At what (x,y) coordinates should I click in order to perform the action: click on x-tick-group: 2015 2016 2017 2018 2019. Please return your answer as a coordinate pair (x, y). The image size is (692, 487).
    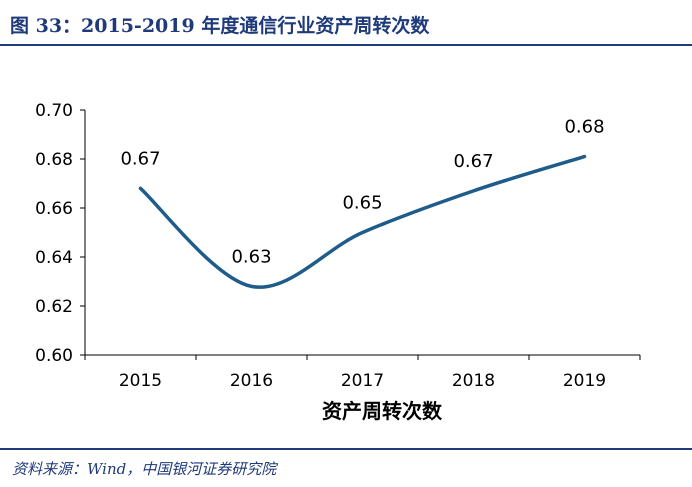
    Looking at the image, I should click on (362, 373).